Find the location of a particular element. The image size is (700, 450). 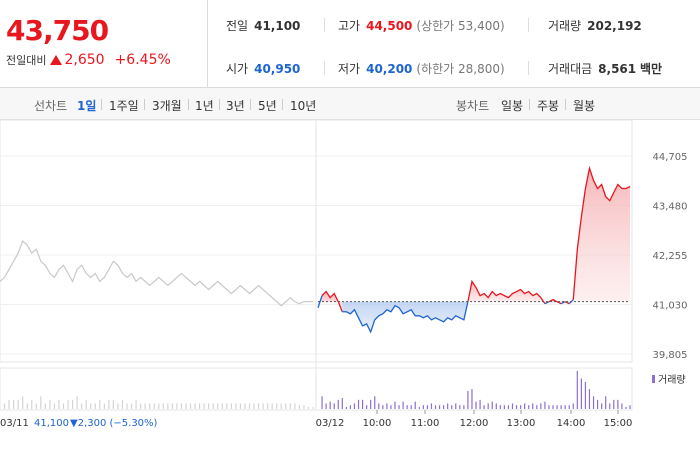

tab-daily-candle: 일봉 is located at coordinates (512, 106).